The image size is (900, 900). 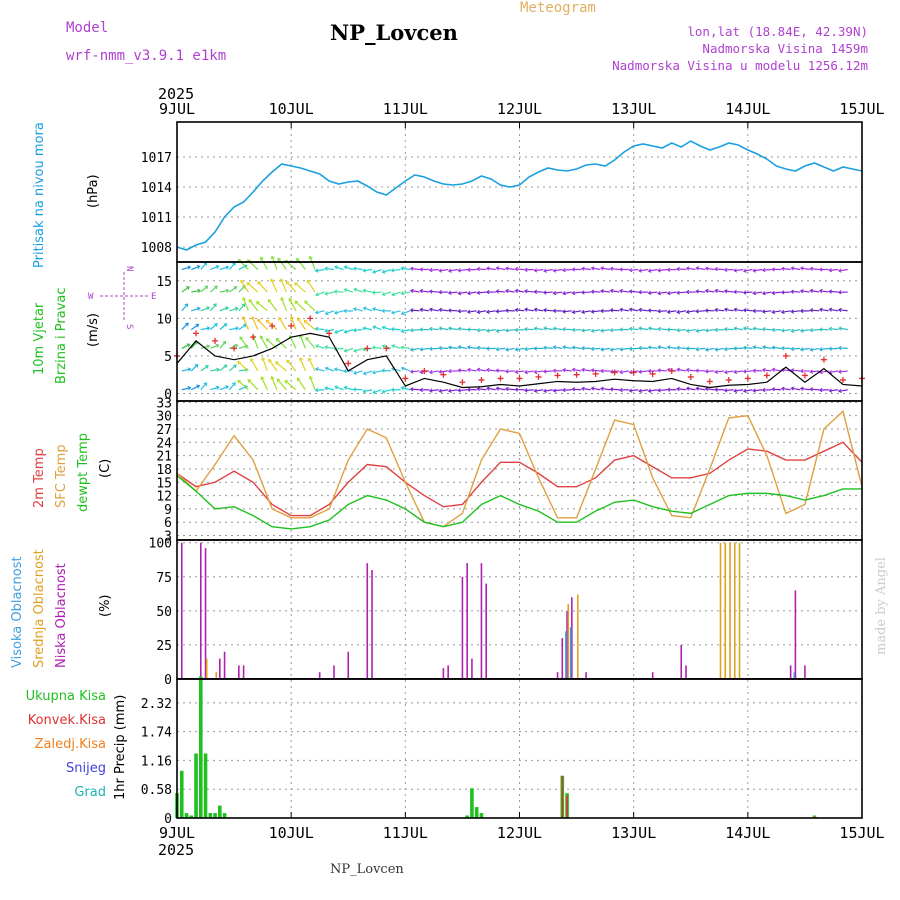 What do you see at coordinates (519, 192) in the screenshot?
I see `panel-frame` at bounding box center [519, 192].